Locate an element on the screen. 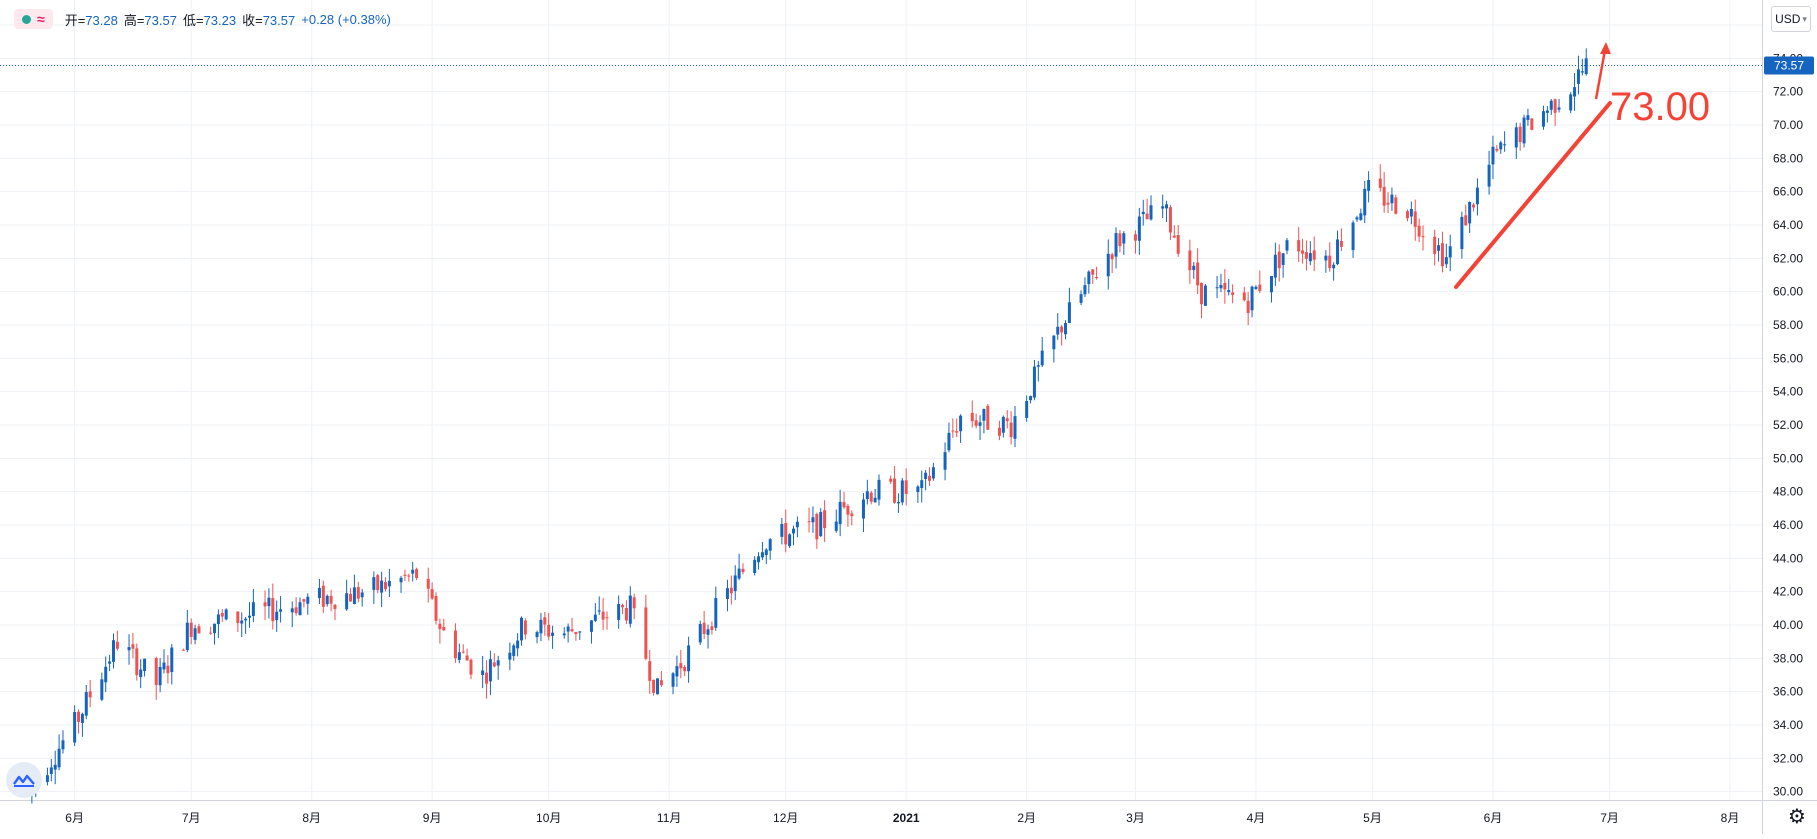 The image size is (1817, 839). gear-icon: ⚙ is located at coordinates (1797, 816).